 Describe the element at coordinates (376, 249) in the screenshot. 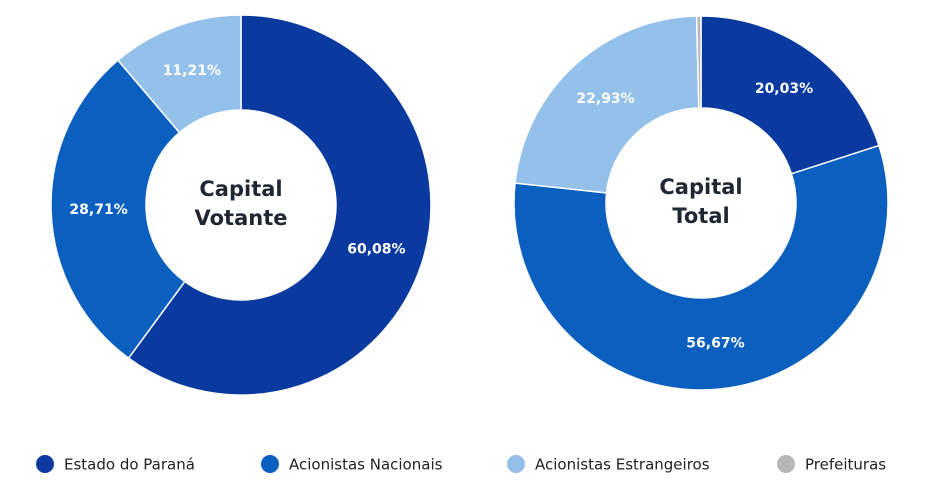

I see `value-label: 60,08%` at that location.